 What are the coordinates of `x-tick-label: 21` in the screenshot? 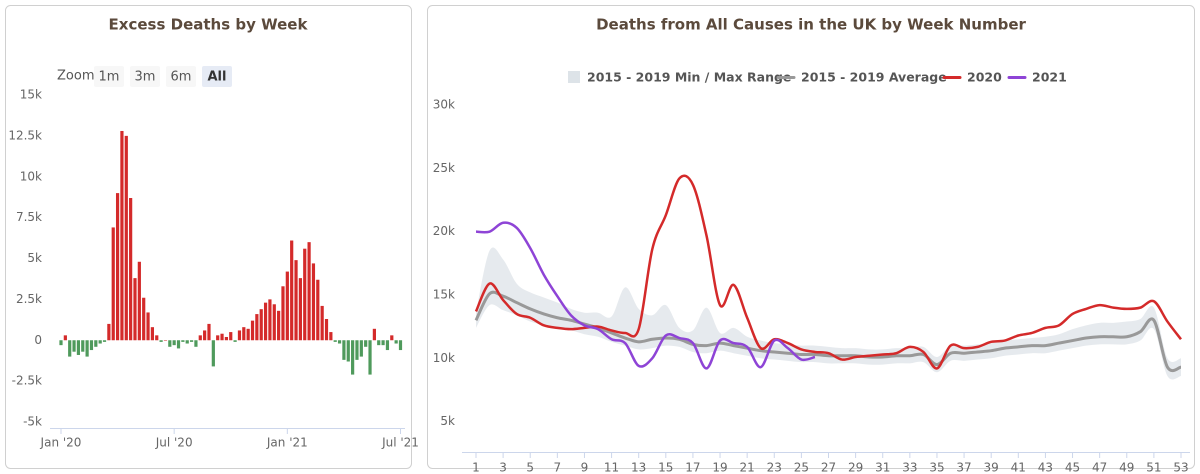 It's located at (747, 467).